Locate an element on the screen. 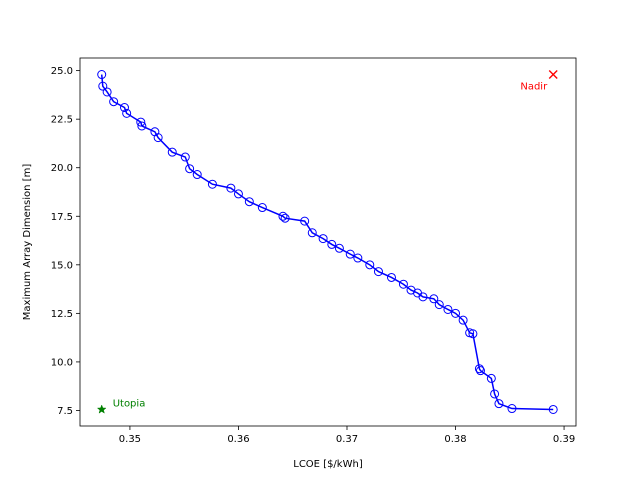  nadir-marker-stroke is located at coordinates (553, 75).